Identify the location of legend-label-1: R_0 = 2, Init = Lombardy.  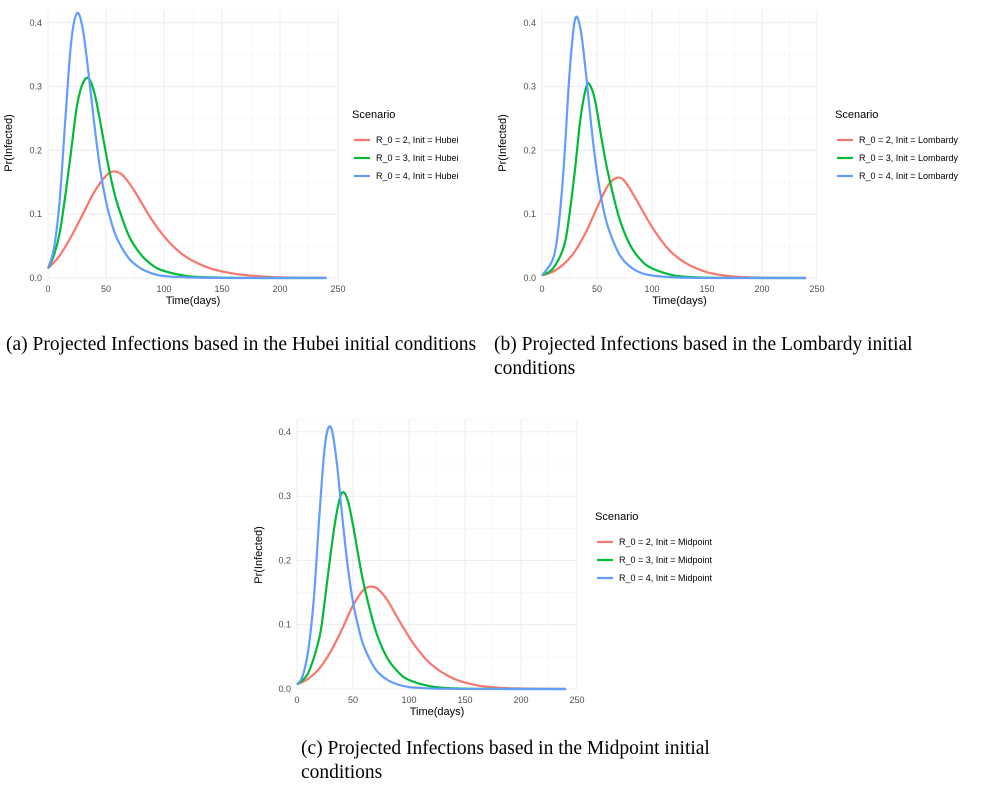
(909, 140).